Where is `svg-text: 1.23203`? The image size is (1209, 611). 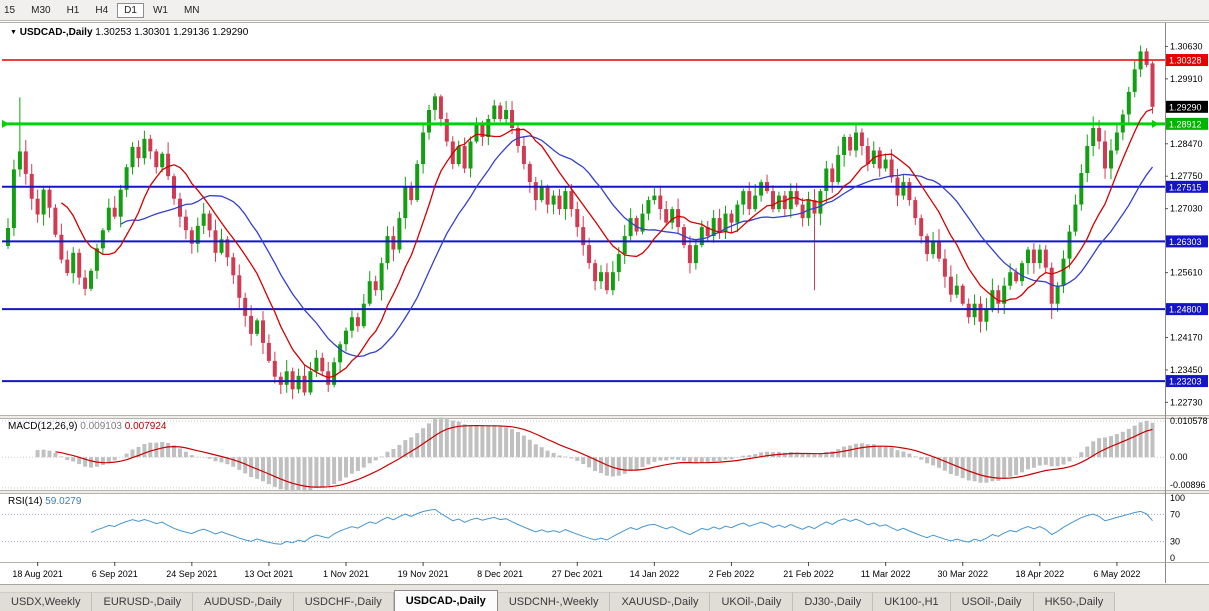
svg-text: 1.23203 is located at coordinates (1185, 382).